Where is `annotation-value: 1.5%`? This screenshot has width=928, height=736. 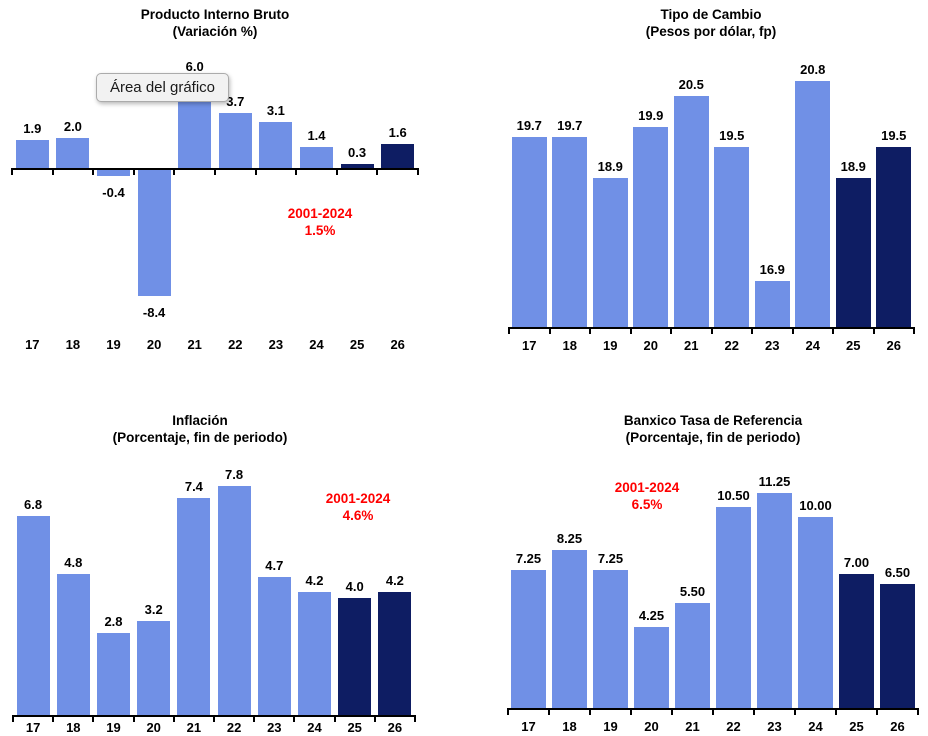
annotation-value: 1.5% is located at coordinates (320, 230).